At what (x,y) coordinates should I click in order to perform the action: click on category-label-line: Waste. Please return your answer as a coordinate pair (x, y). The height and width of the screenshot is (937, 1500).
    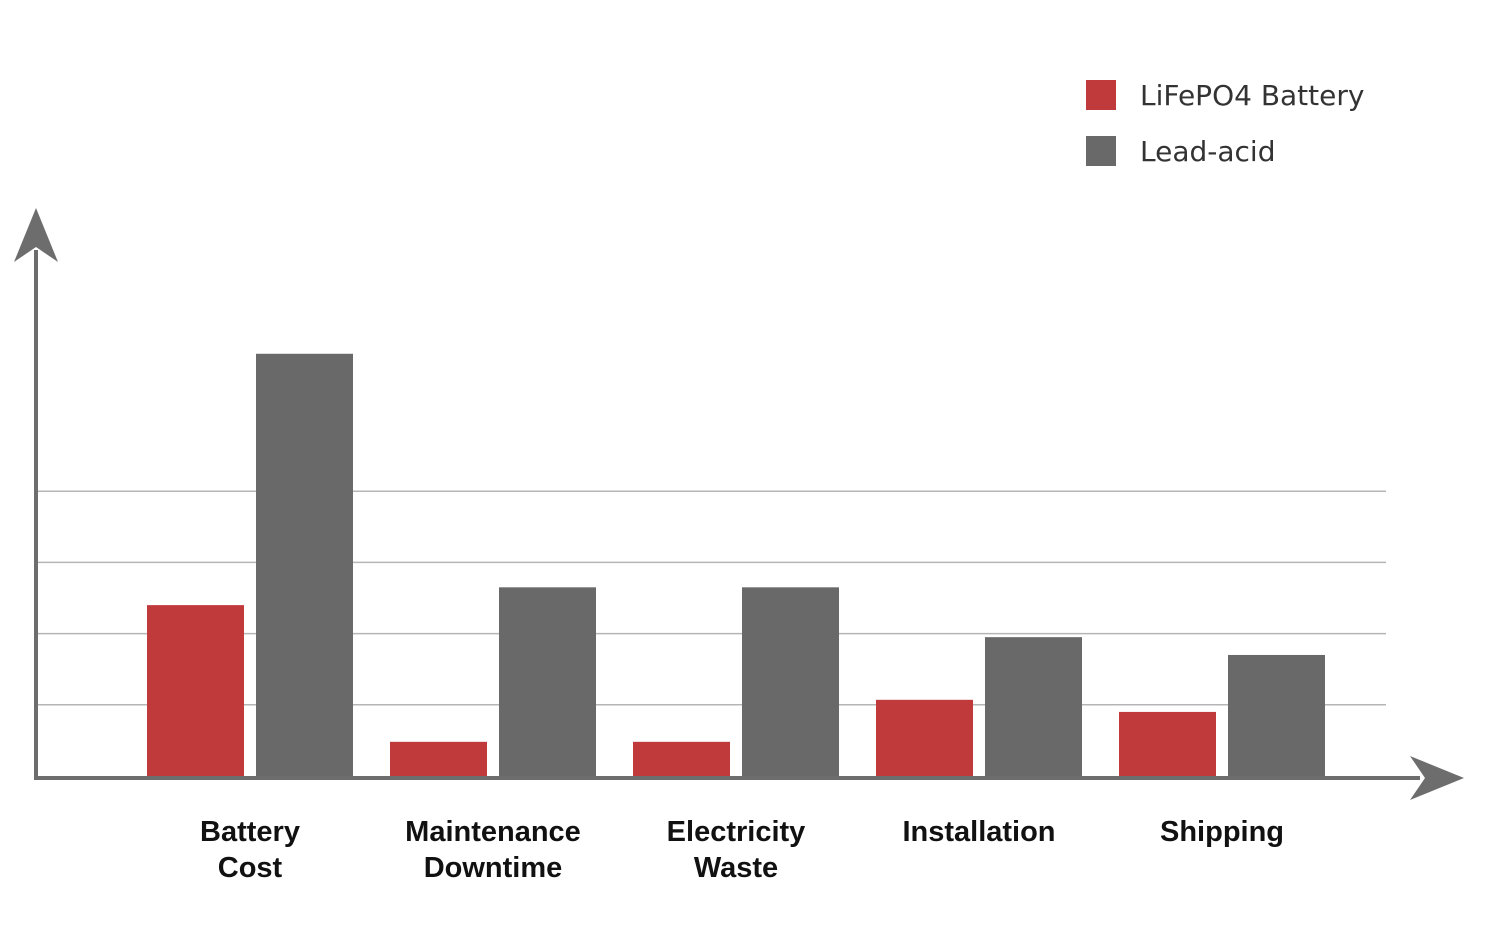
    Looking at the image, I should click on (736, 868).